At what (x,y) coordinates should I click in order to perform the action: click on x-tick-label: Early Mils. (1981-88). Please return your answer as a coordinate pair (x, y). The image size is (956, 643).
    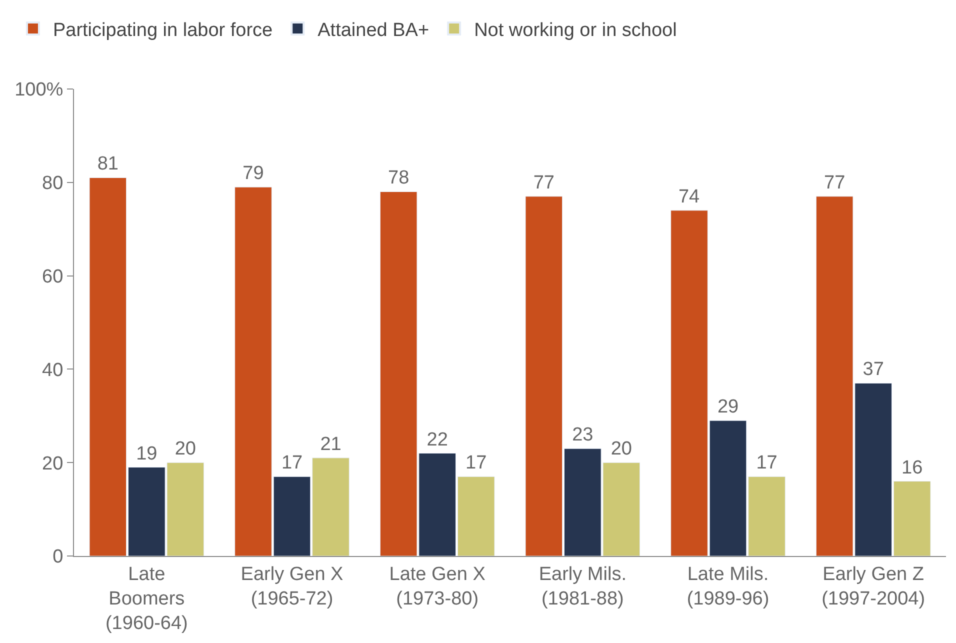
    Looking at the image, I should click on (582, 587).